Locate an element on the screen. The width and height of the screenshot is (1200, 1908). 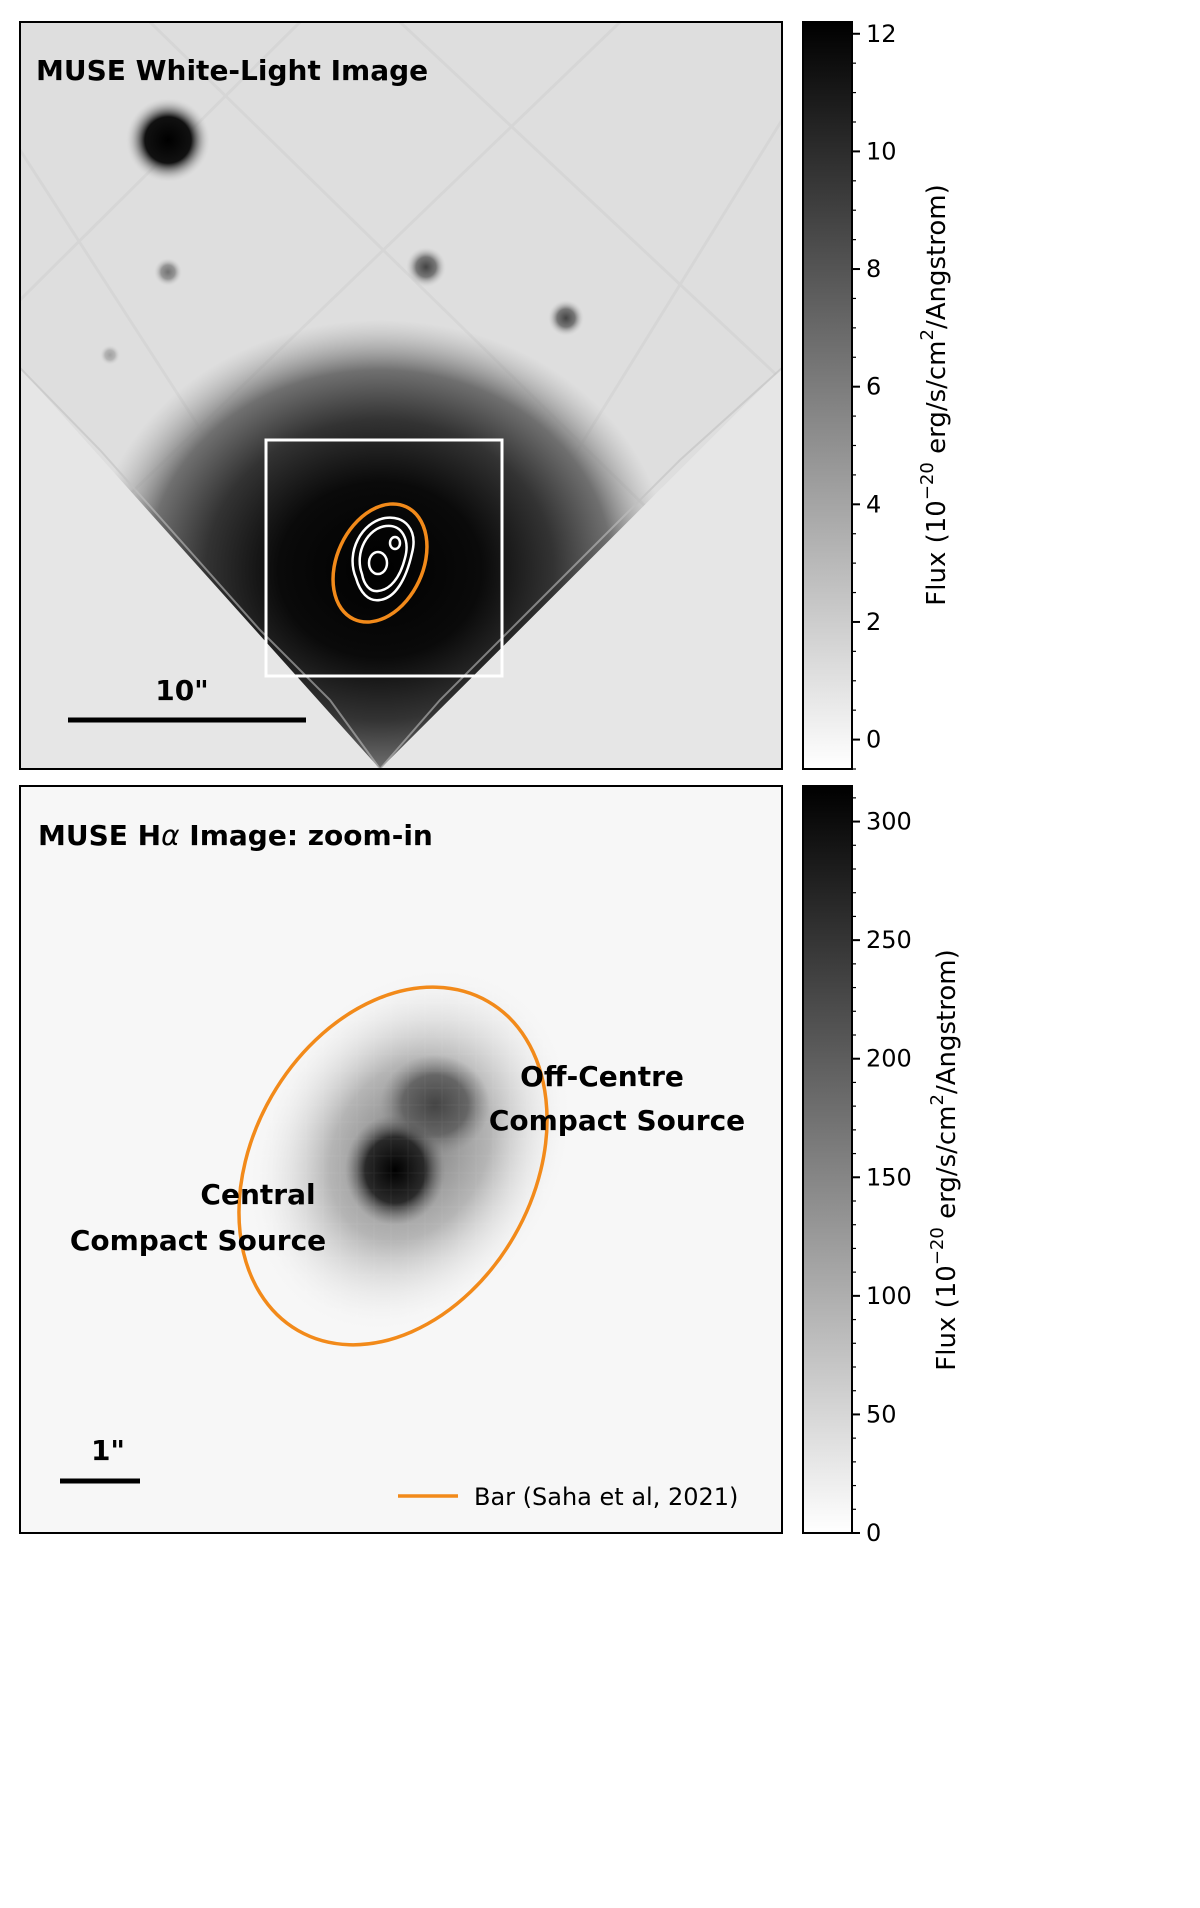
colorbar-tick-label: 8 is located at coordinates (873, 269).